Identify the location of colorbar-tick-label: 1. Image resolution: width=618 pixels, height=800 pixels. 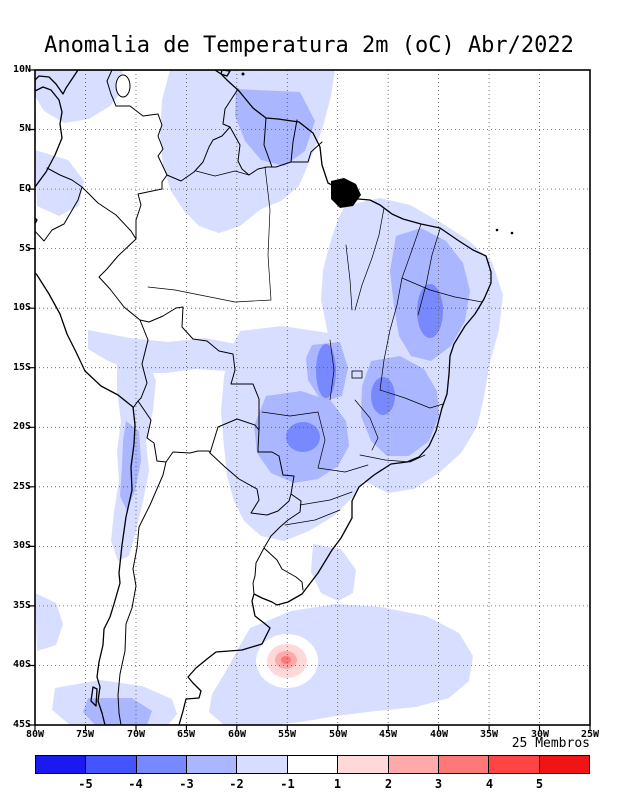
(337, 784).